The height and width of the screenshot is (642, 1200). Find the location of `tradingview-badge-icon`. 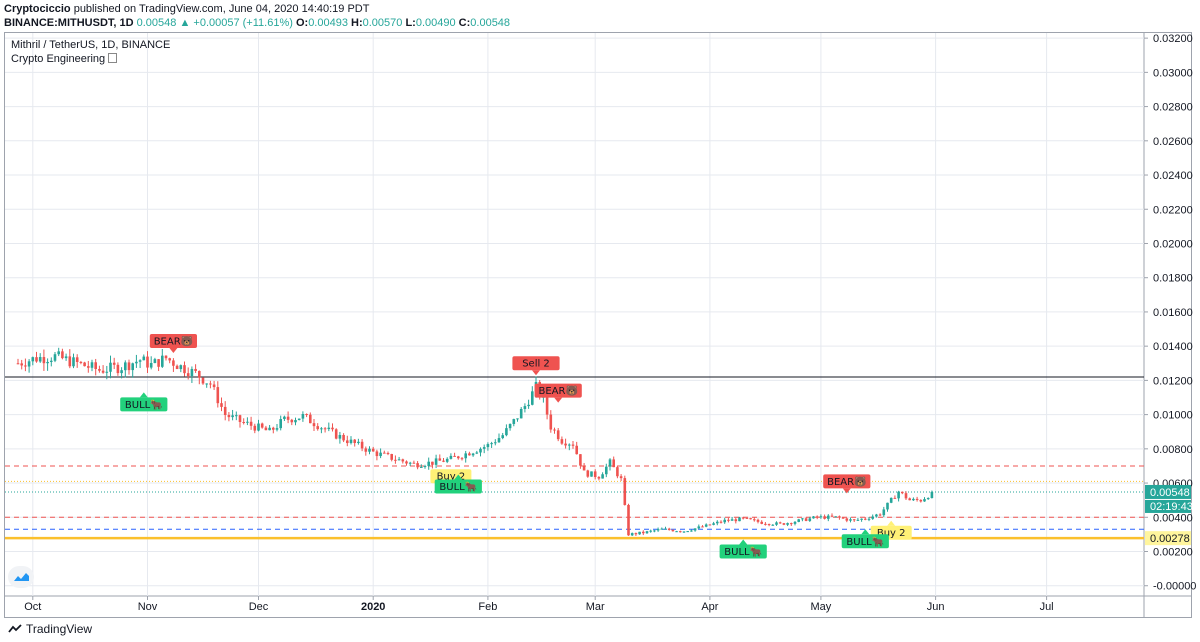

tradingview-badge-icon is located at coordinates (21, 577).